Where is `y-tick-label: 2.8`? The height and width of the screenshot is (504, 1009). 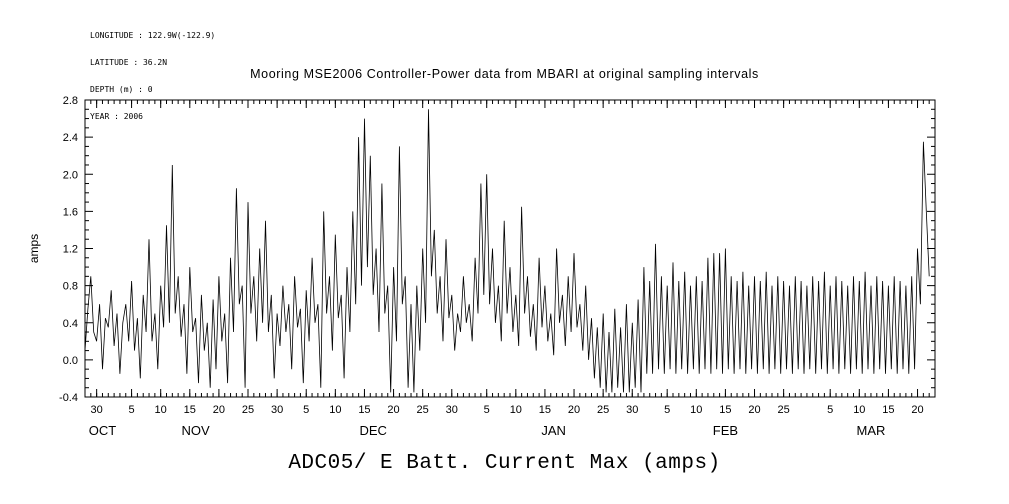 y-tick-label: 2.8 is located at coordinates (70, 101).